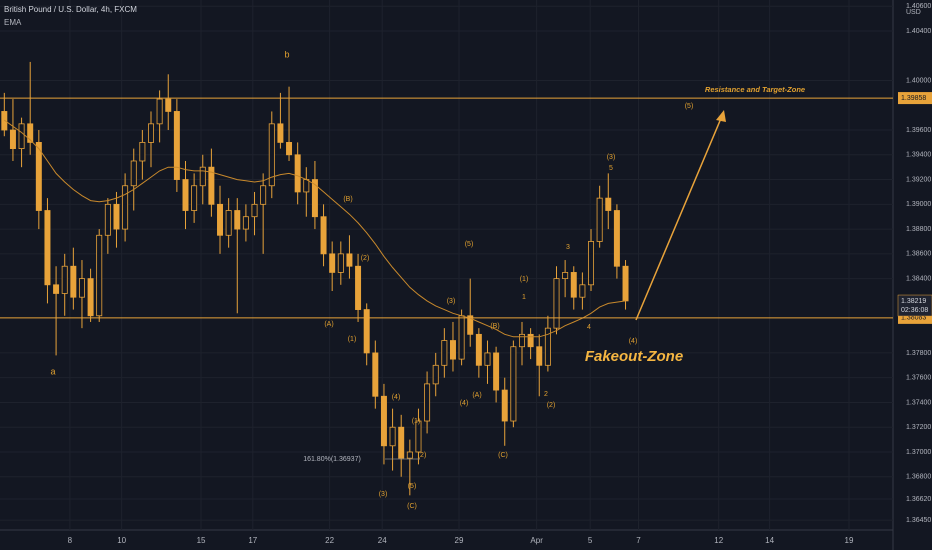 This screenshot has height=550, width=932. I want to click on arrow-head, so click(721, 116).